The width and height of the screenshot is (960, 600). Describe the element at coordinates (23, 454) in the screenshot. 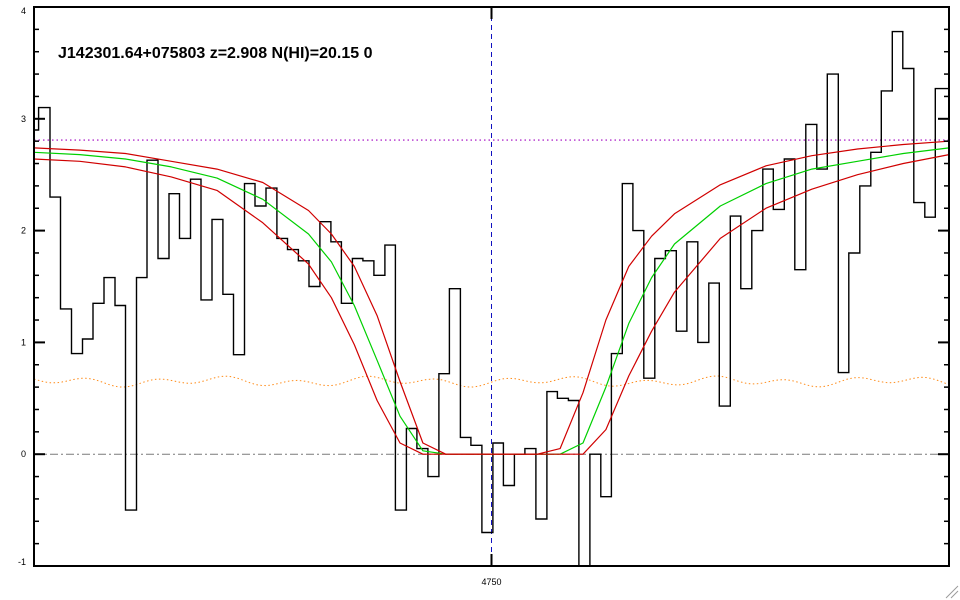

I see `y-tick-label: 0` at that location.